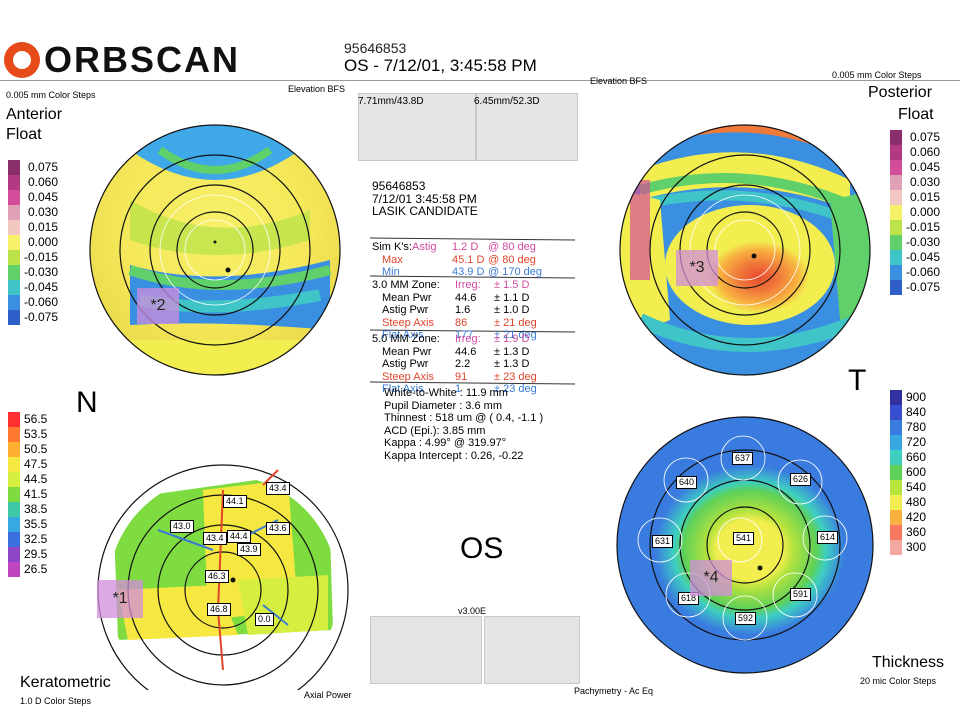 This screenshot has height=721, width=960. I want to click on zone3-mean-value: 44.6, so click(466, 297).